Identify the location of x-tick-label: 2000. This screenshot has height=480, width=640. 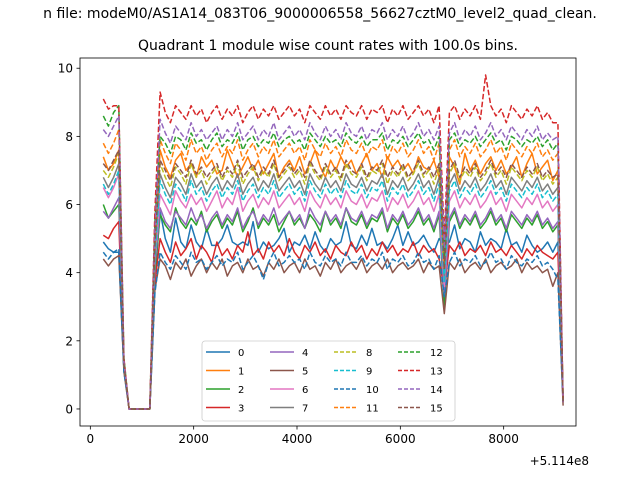
(193, 439).